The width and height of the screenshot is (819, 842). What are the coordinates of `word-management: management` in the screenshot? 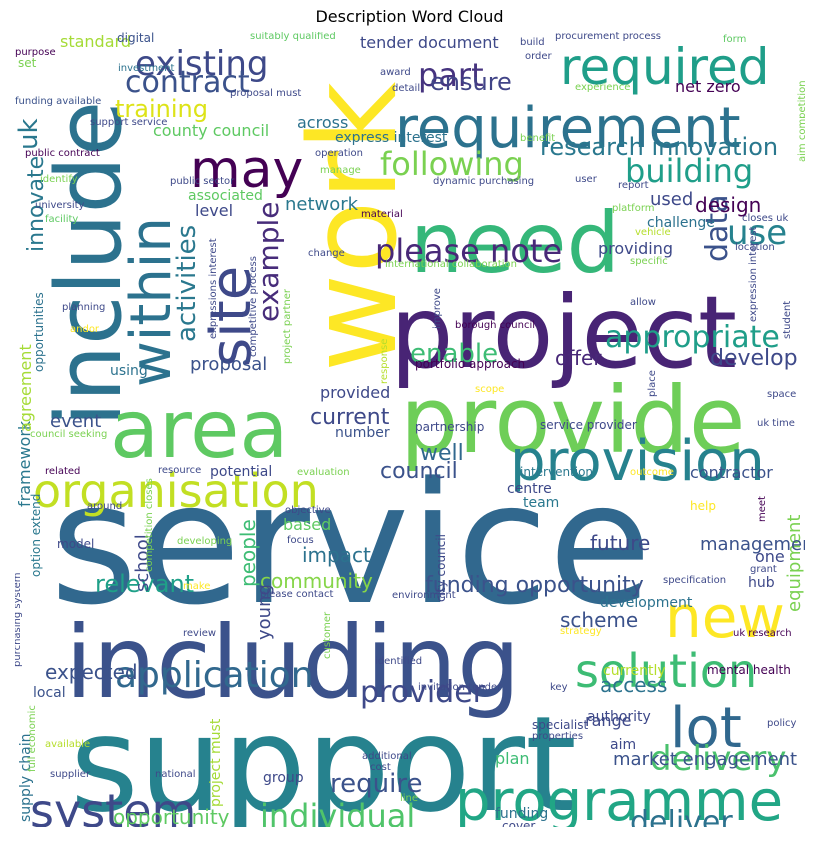 It's located at (752, 544).